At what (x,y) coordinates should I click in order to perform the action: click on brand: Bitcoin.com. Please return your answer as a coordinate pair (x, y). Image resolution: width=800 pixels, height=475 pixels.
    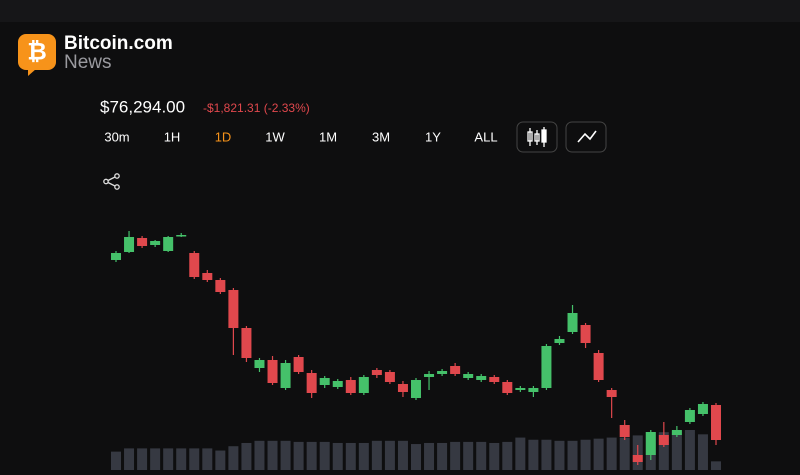
    Looking at the image, I should click on (118, 43).